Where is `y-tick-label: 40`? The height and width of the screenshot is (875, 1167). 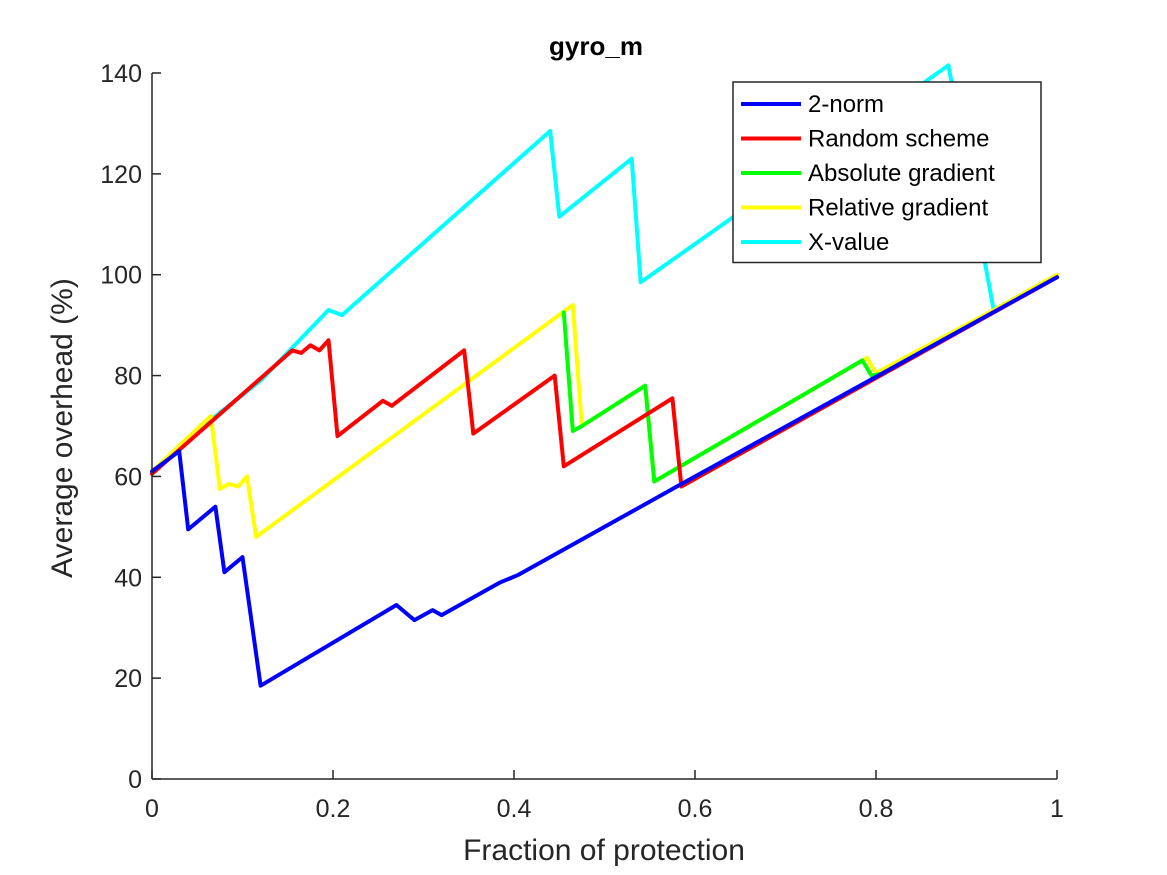 y-tick-label: 40 is located at coordinates (128, 578).